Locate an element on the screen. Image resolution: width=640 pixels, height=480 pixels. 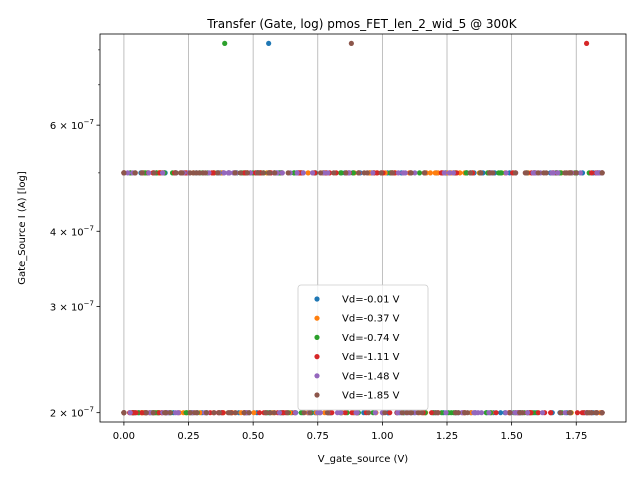
legend-label: Vd=-1.11 V is located at coordinates (371, 357).